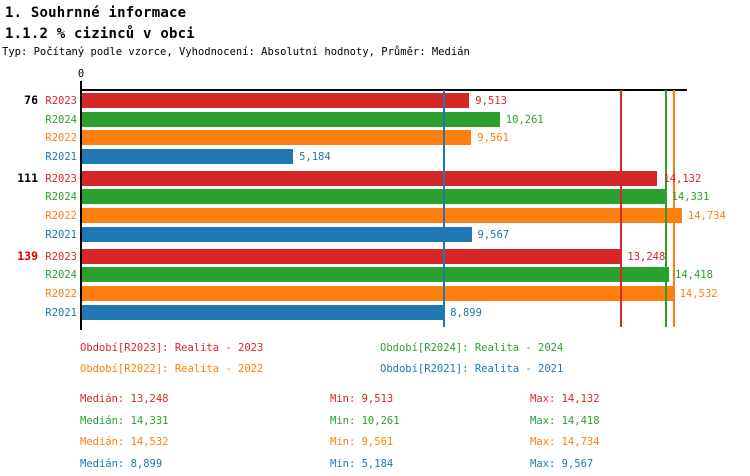 The width and height of the screenshot is (750, 476). What do you see at coordinates (706, 216) in the screenshot?
I see `bar-value-label: 14,734` at bounding box center [706, 216].